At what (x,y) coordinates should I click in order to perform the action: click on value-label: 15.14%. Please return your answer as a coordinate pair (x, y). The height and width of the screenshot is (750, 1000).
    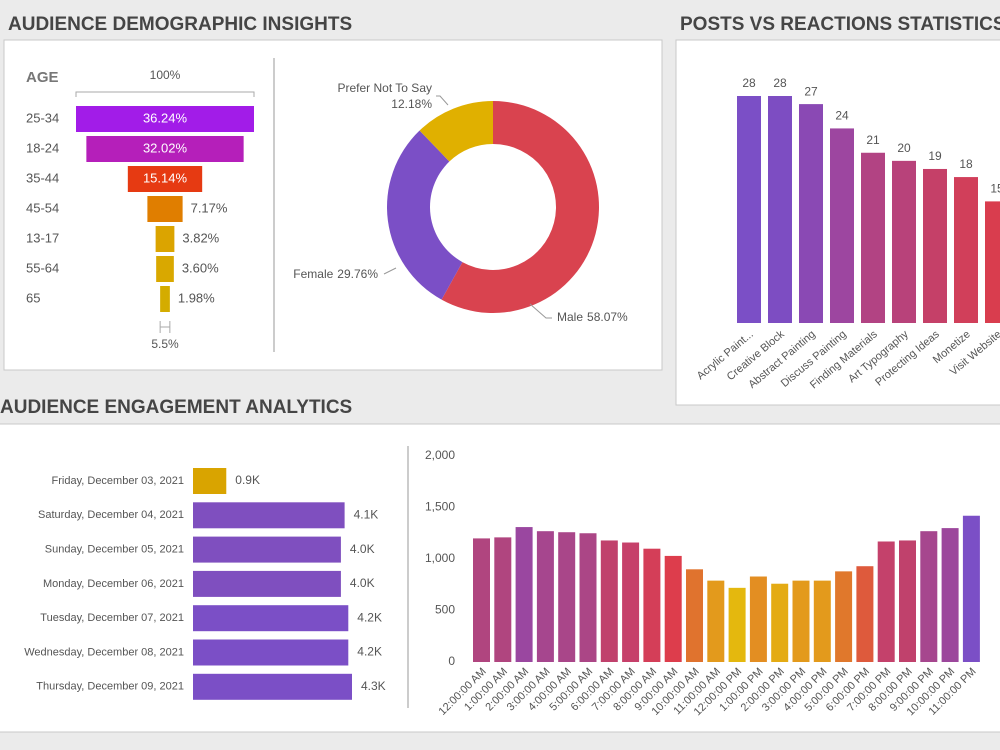
    Looking at the image, I should click on (165, 177).